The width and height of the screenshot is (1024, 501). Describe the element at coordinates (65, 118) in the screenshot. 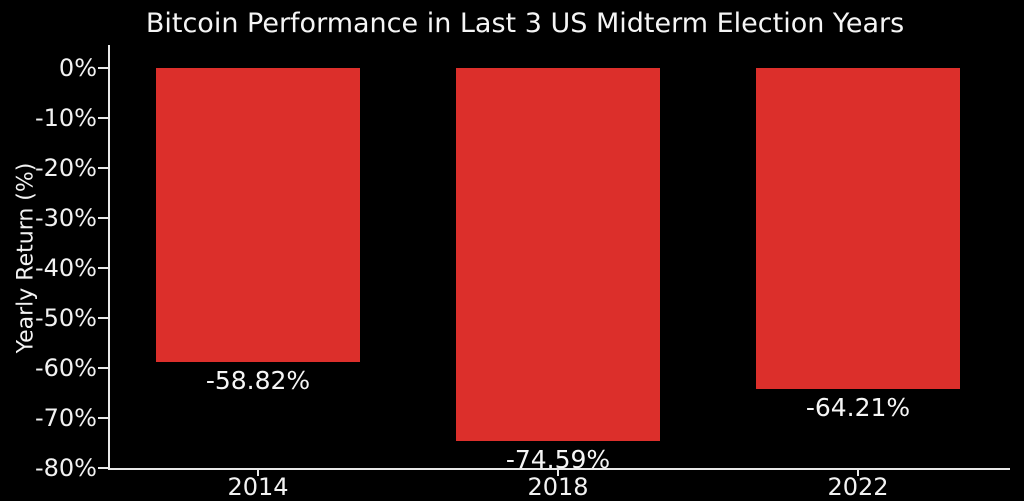

I see `y-tick-label: -10%` at that location.